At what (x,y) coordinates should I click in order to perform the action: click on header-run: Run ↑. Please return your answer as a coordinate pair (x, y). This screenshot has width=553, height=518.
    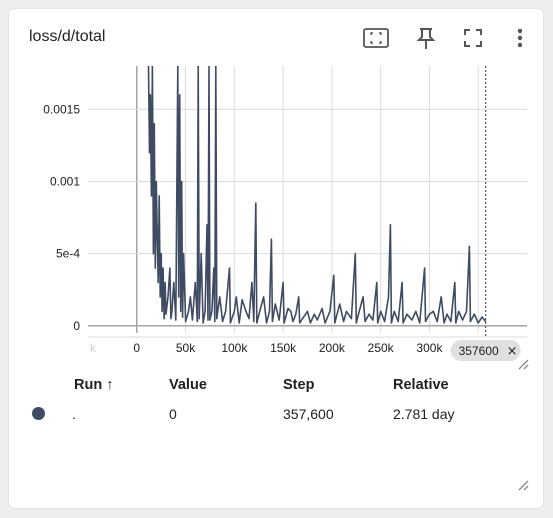
    Looking at the image, I should click on (94, 385).